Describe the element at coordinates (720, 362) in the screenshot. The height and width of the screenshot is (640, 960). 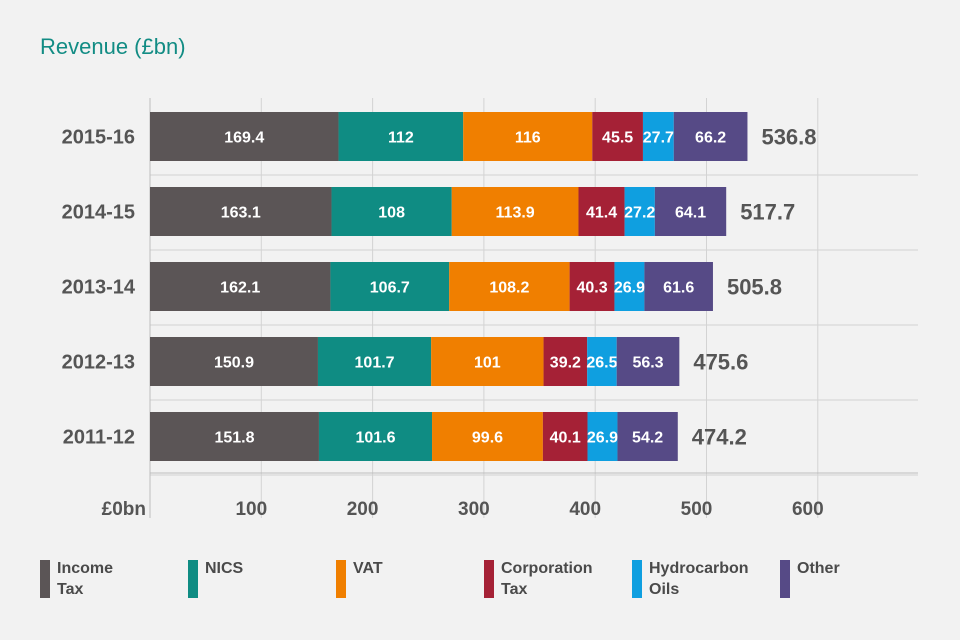
I see `bar-total-label: 475.6` at that location.